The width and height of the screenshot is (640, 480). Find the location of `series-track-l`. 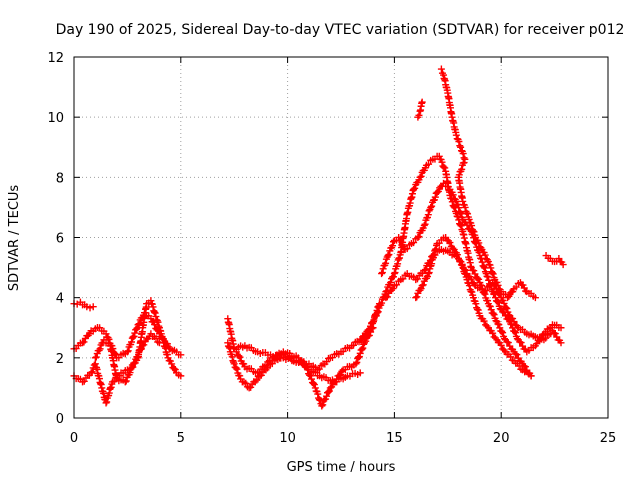

series-track-l is located at coordinates (488, 183).